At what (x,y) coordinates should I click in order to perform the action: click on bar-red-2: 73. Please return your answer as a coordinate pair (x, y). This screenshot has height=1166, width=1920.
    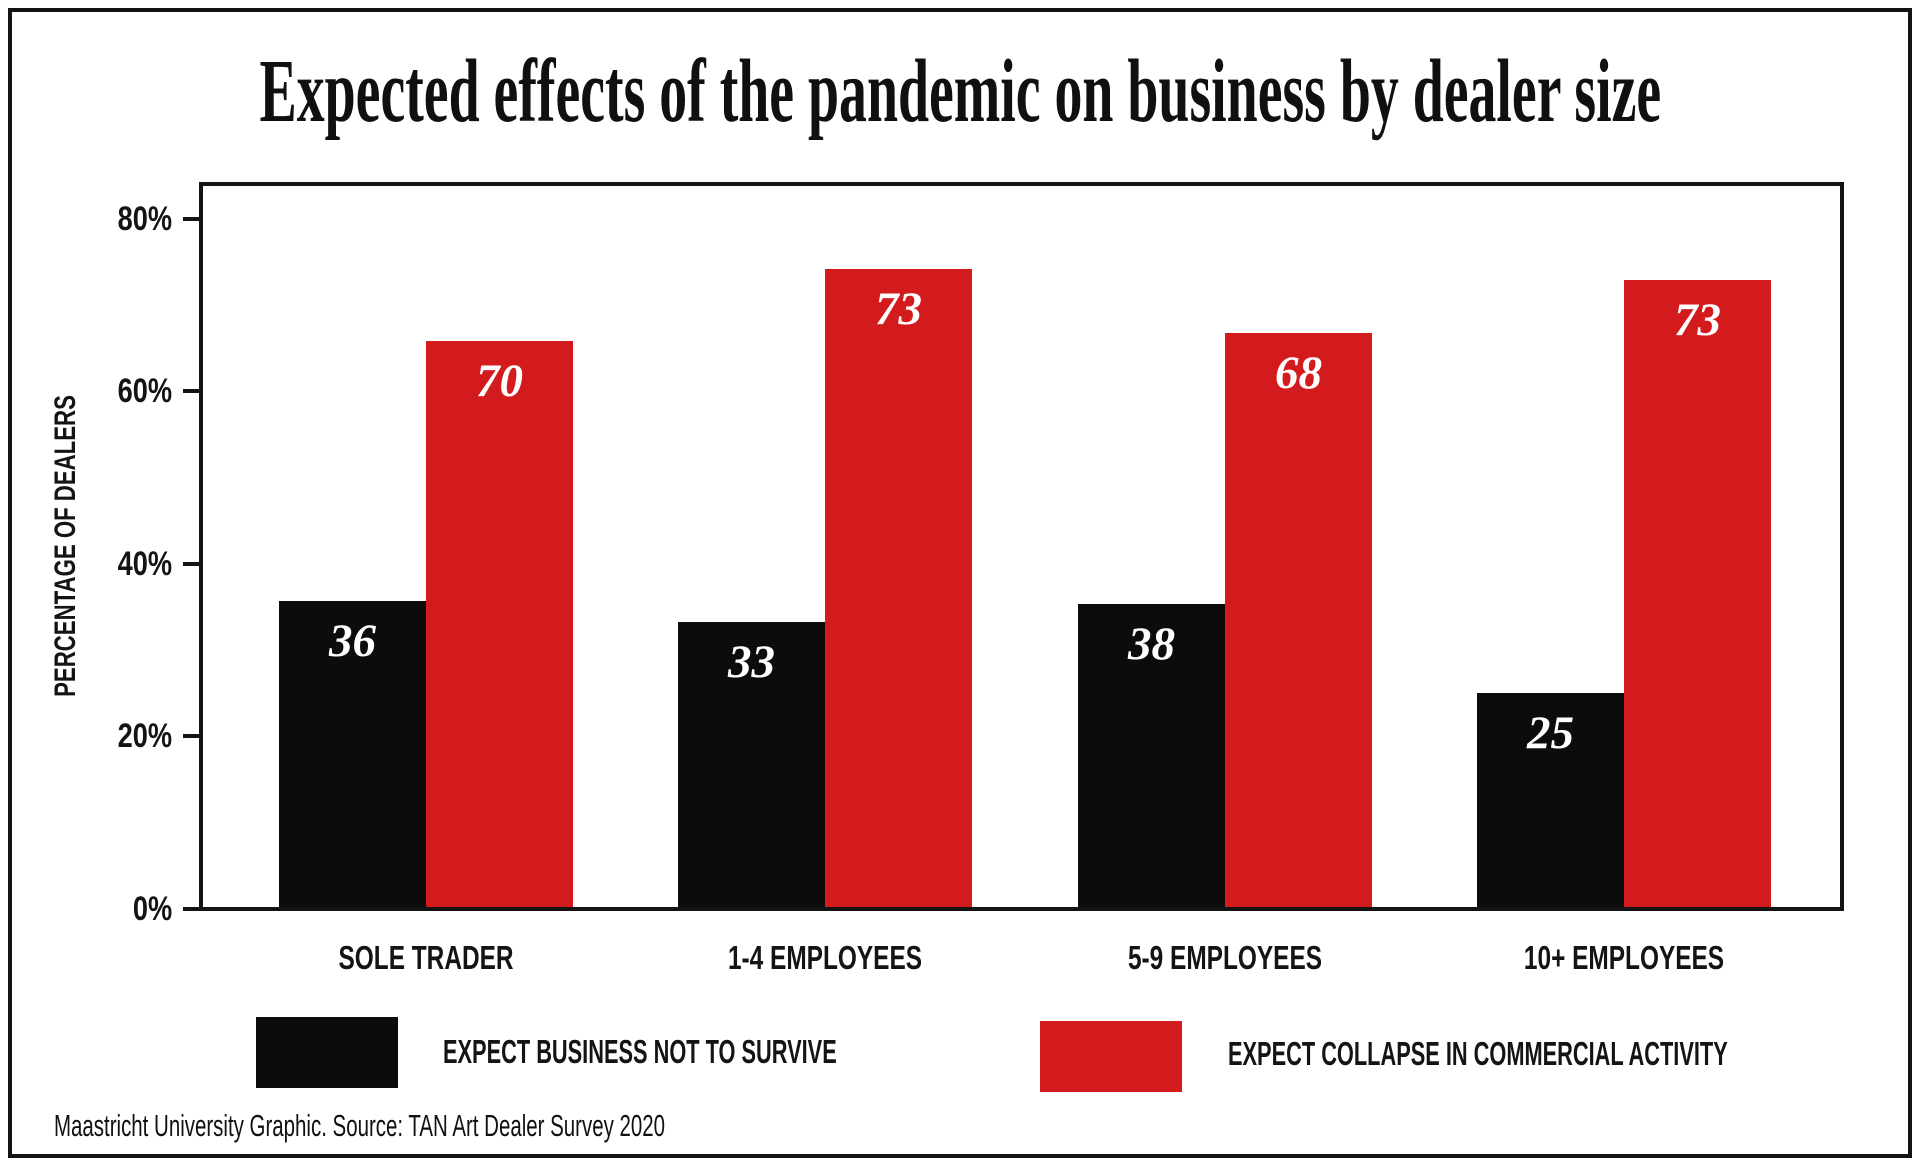
    Looking at the image, I should click on (898, 588).